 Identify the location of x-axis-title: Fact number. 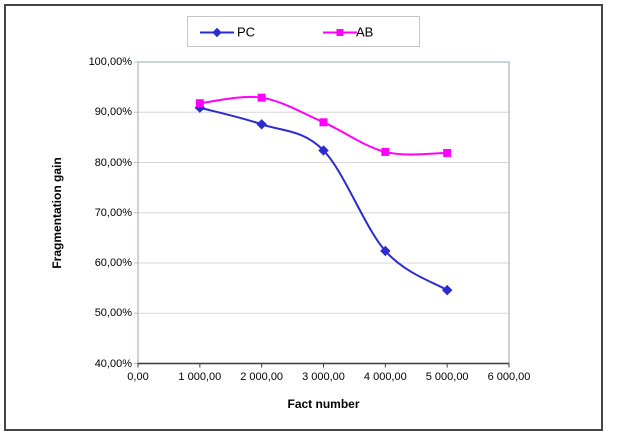
(323, 404).